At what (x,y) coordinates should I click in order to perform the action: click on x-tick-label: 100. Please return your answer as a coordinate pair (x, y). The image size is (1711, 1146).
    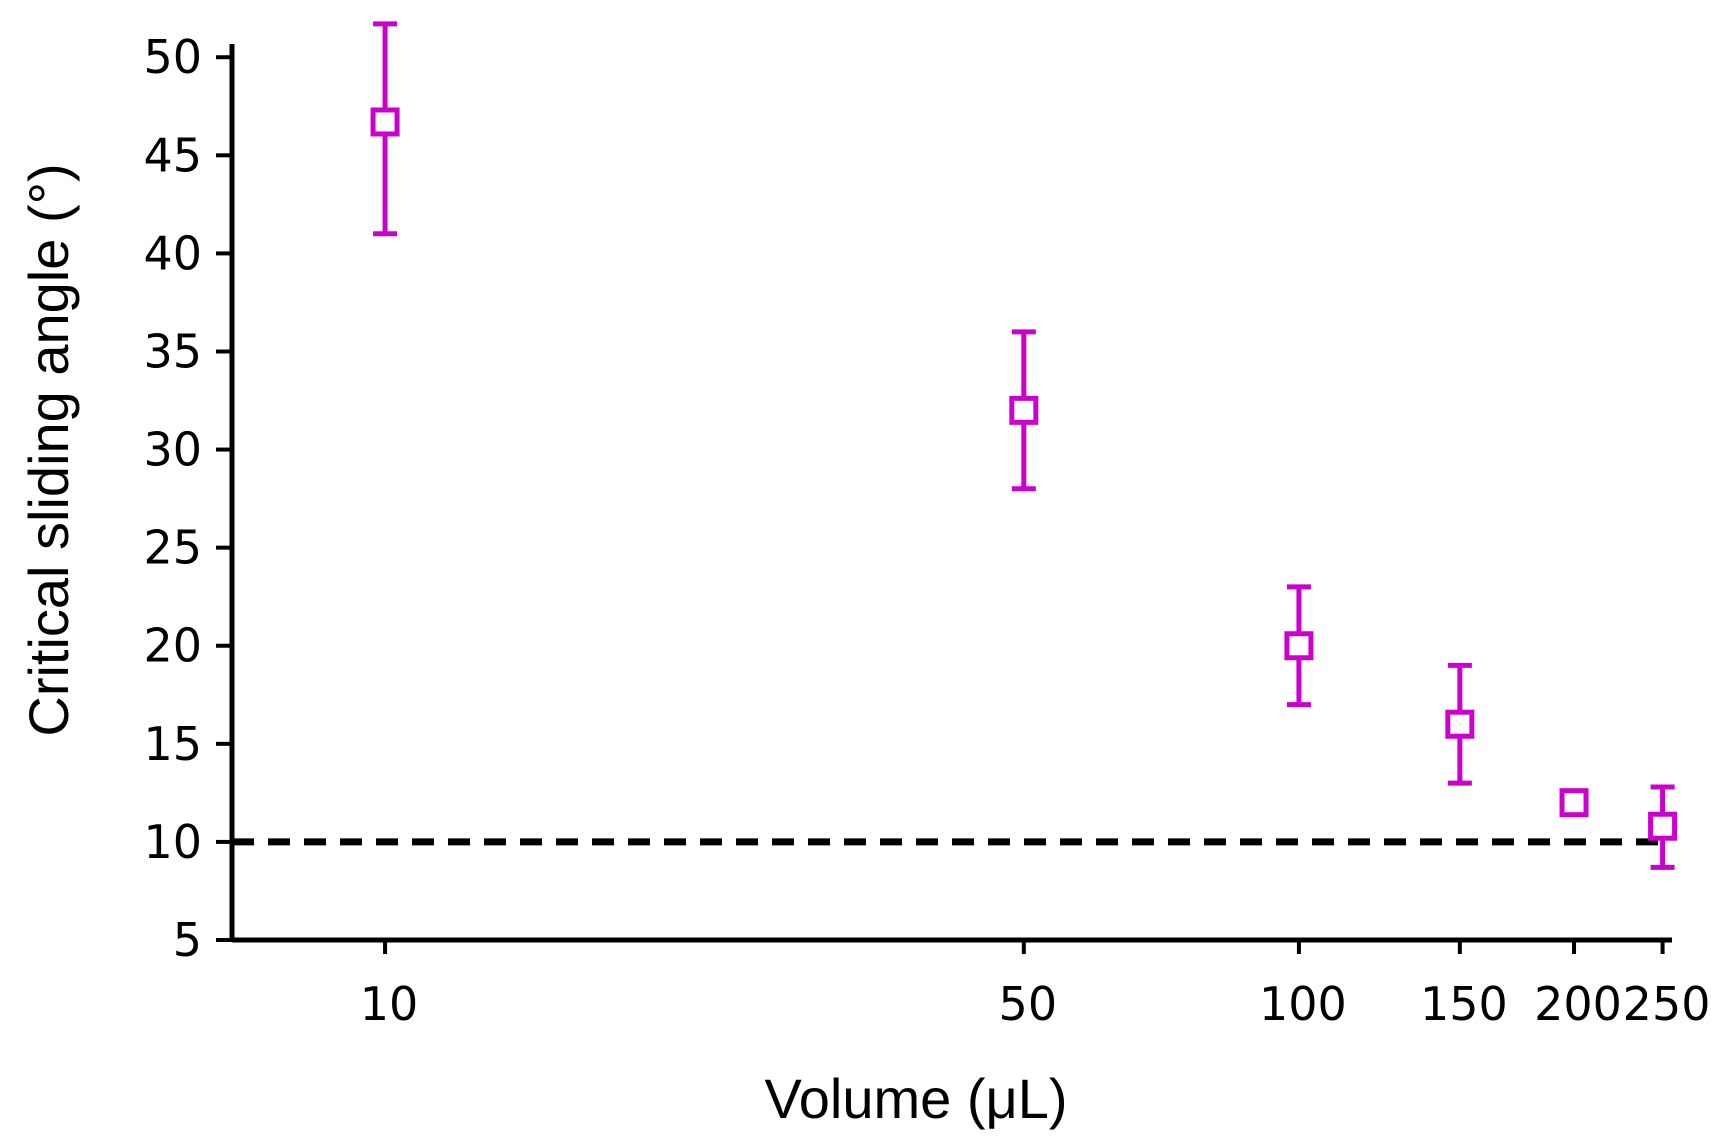
    Looking at the image, I should click on (1303, 1004).